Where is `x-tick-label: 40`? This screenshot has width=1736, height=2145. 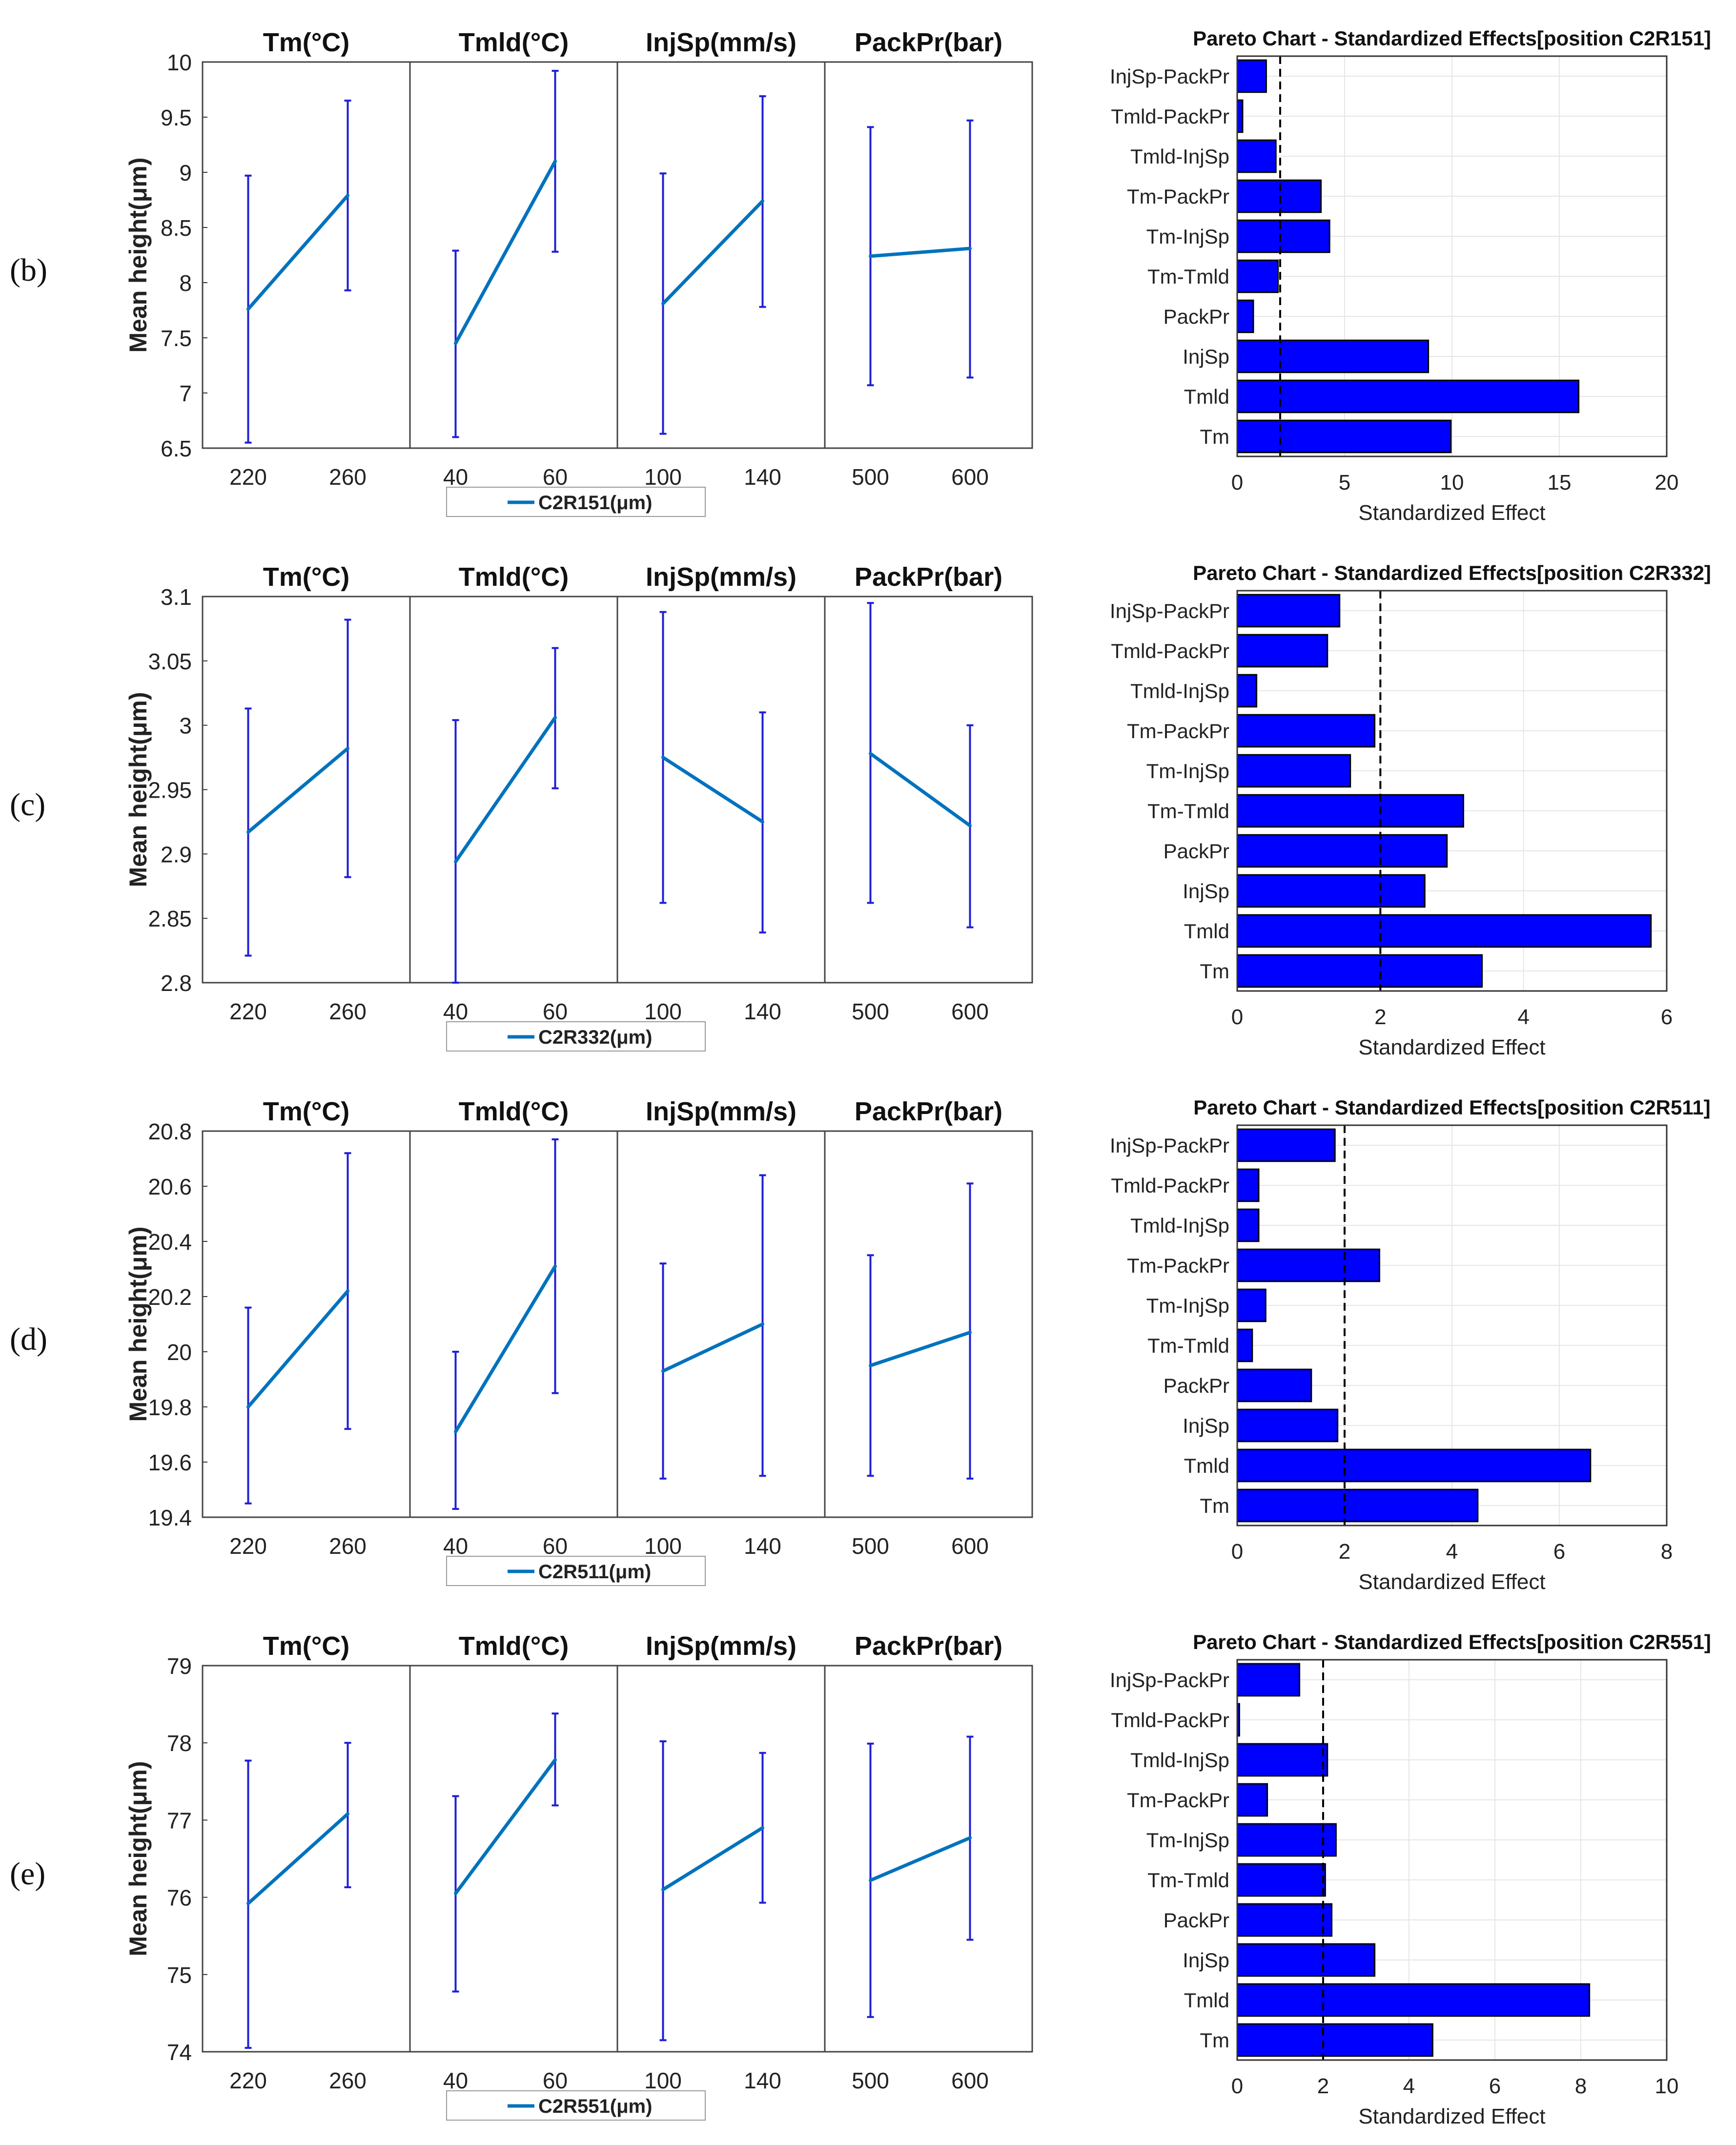 x-tick-label: 40 is located at coordinates (455, 477).